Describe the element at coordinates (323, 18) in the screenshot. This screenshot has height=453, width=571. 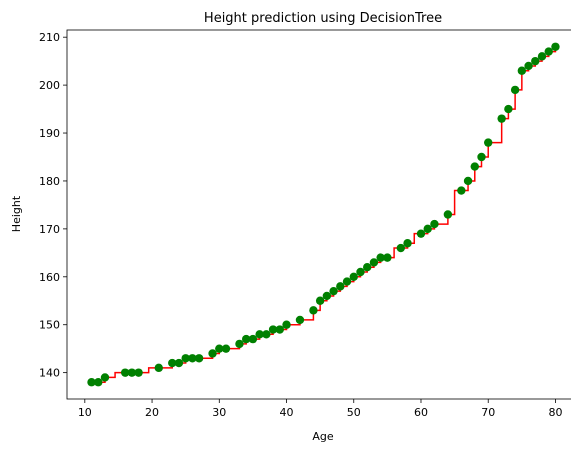
I see `chart-title: Height prediction using DecisionTree` at that location.